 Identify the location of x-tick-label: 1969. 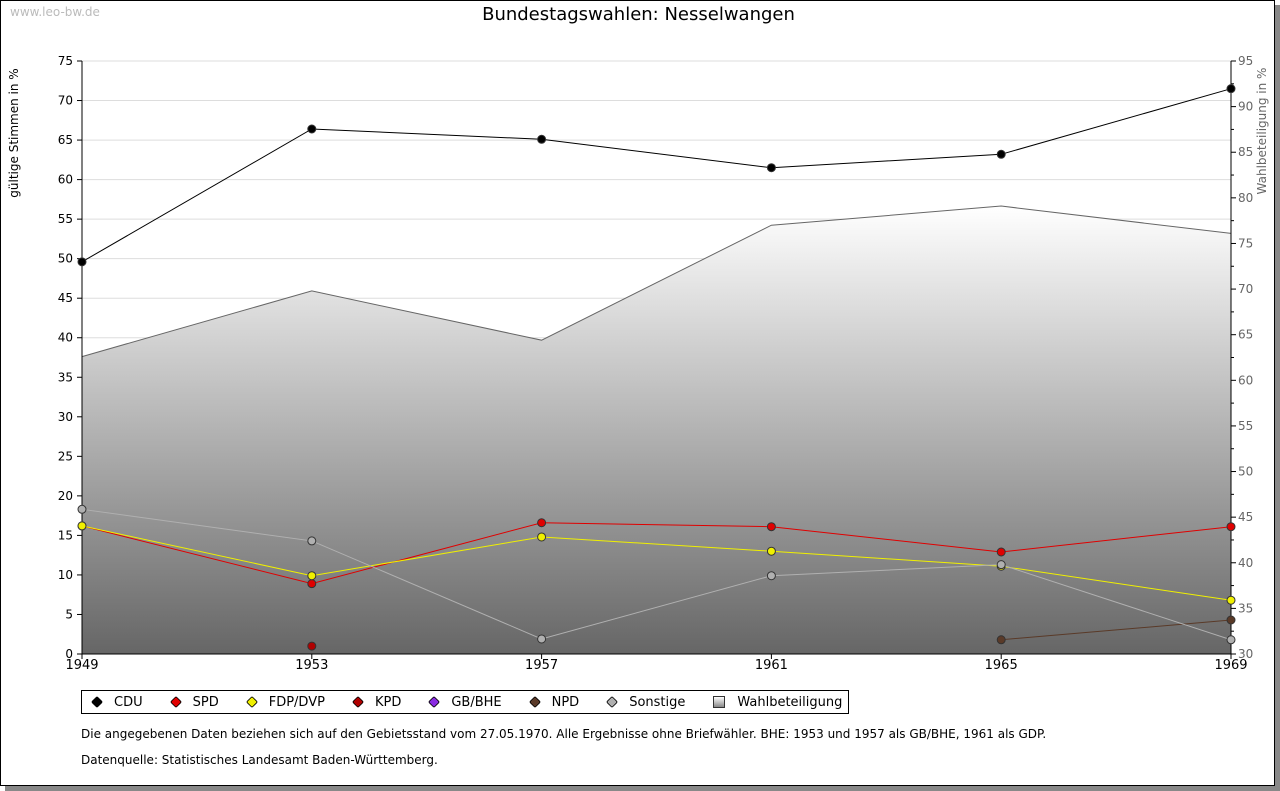
(1230, 665).